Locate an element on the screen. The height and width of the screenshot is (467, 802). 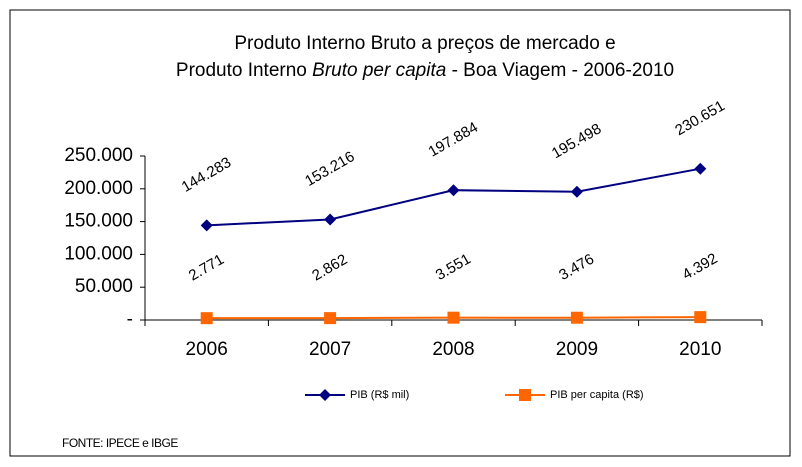
x-tick-label: 2009 is located at coordinates (577, 349).